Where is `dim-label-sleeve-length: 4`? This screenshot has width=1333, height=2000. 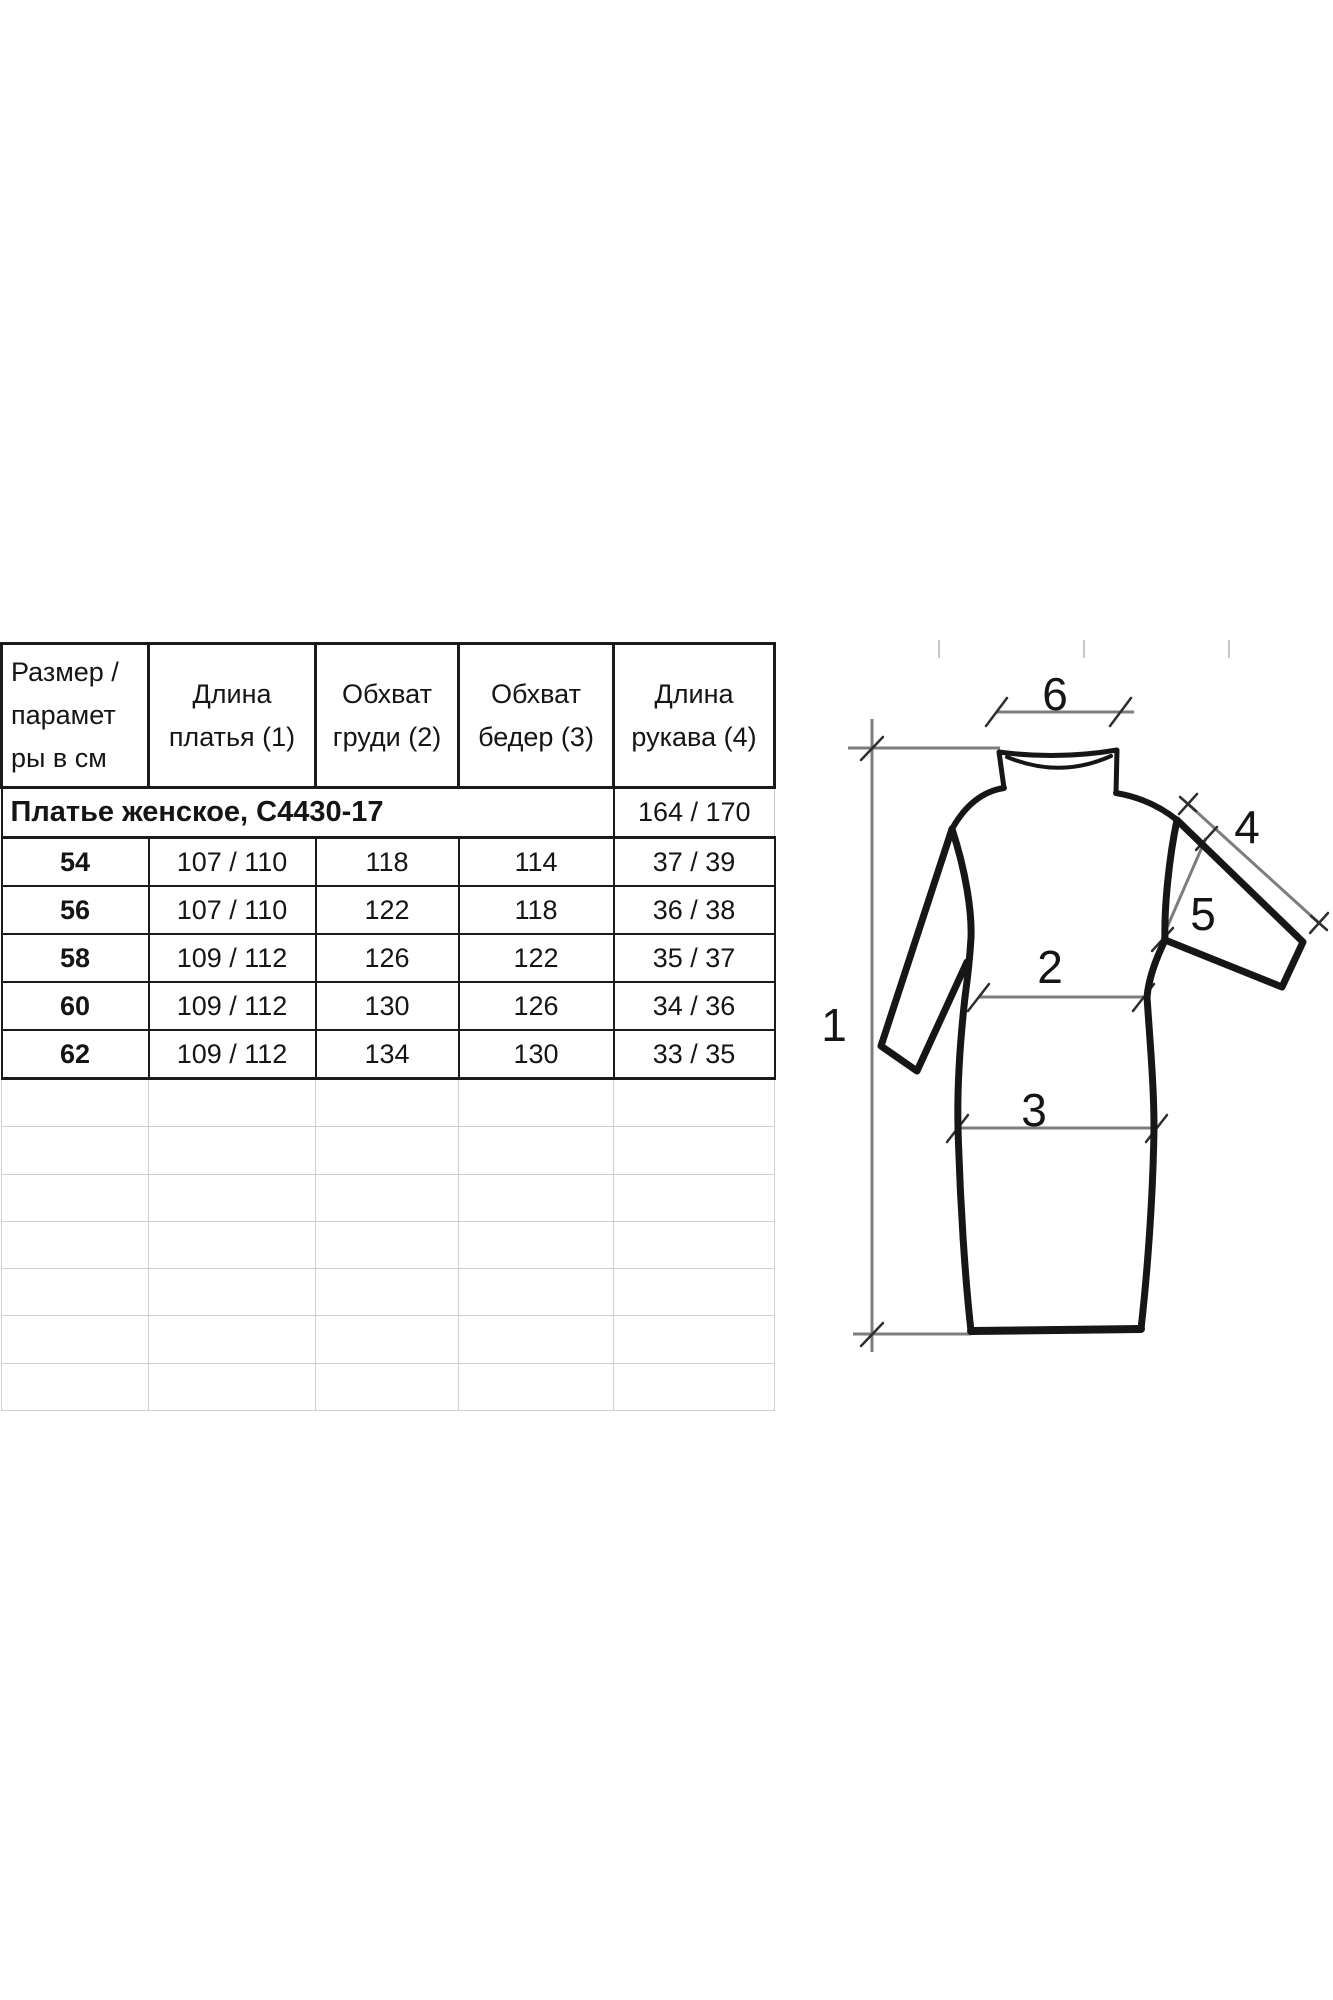
dim-label-sleeve-length: 4 is located at coordinates (1247, 827).